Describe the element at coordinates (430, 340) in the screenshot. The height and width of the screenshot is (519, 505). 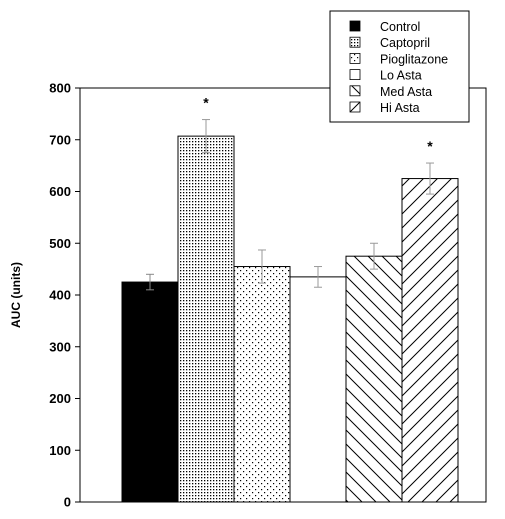
I see `bar-hi-asta` at that location.